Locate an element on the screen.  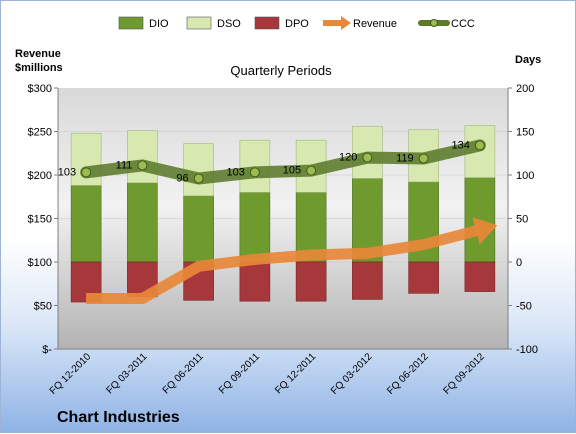
category-label: FQ 03-2011 is located at coordinates (127, 373).